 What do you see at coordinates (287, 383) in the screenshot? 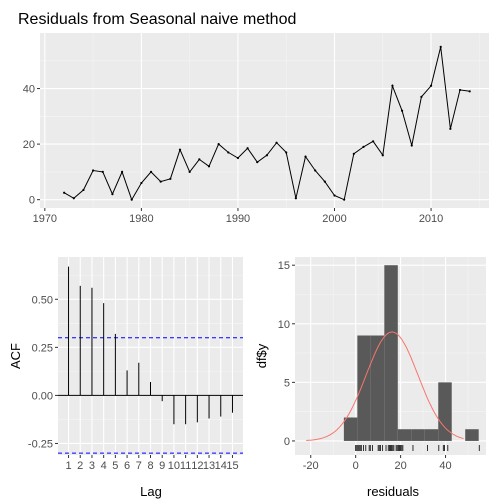
I see `y-tick-label: 5` at bounding box center [287, 383].